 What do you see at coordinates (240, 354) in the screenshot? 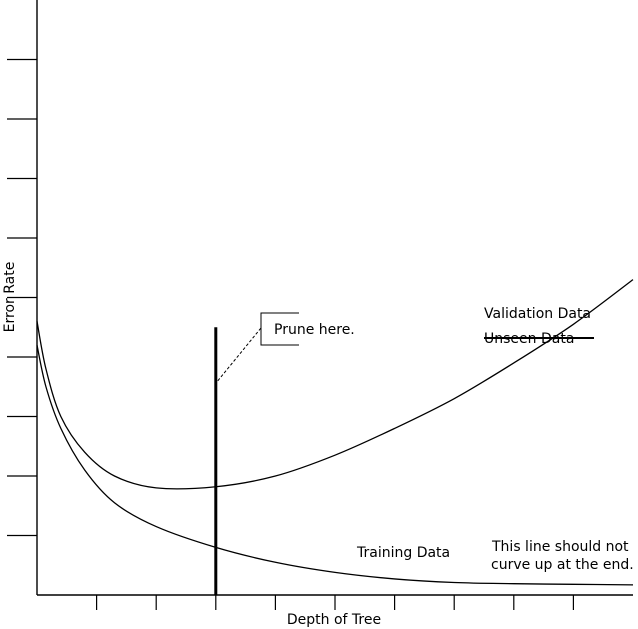
I see `prune-callout-leader` at bounding box center [240, 354].